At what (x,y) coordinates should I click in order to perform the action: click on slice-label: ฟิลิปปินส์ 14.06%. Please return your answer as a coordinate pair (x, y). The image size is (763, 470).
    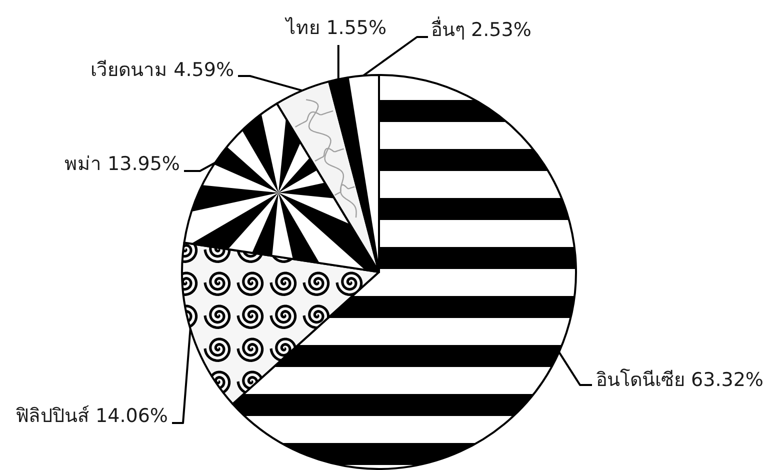
    Looking at the image, I should click on (92, 416).